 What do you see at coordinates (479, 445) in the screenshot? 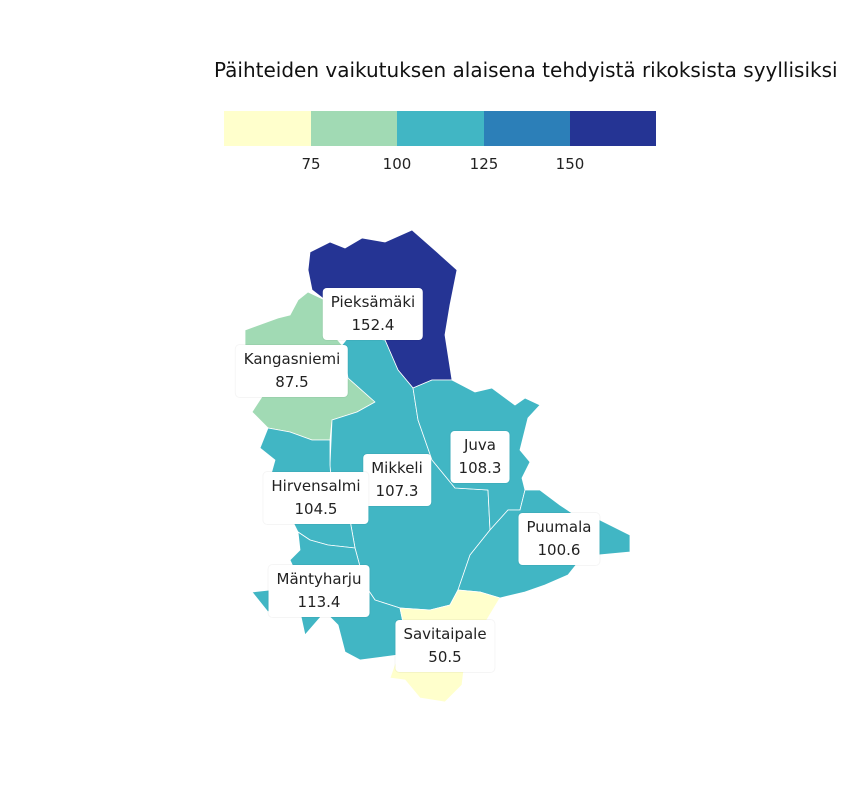
I see `region-name: Juva` at bounding box center [479, 445].